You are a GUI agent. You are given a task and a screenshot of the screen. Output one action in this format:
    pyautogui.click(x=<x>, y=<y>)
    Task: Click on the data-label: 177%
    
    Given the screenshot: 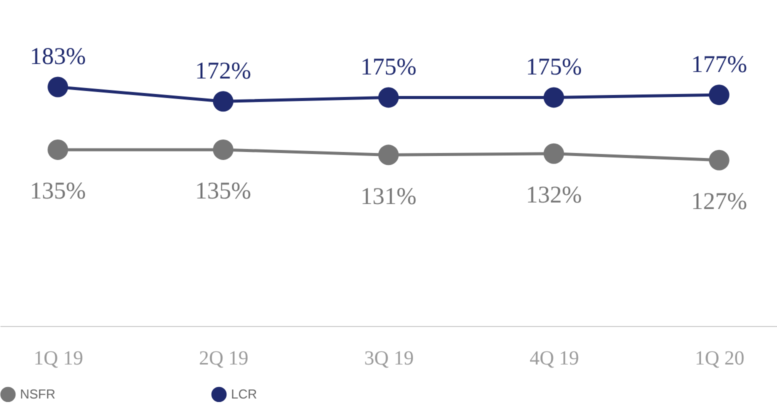 What is the action you would take?
    pyautogui.click(x=719, y=65)
    